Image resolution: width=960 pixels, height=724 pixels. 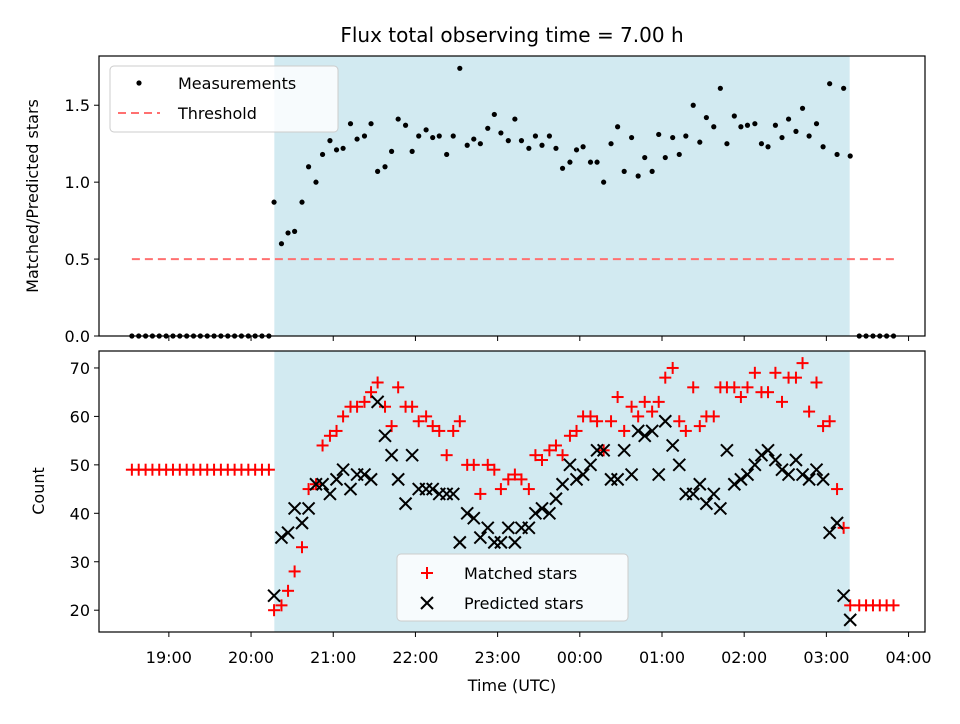 I want to click on top-y-axis-label: Matched/Predicted stars, so click(x=32, y=196).